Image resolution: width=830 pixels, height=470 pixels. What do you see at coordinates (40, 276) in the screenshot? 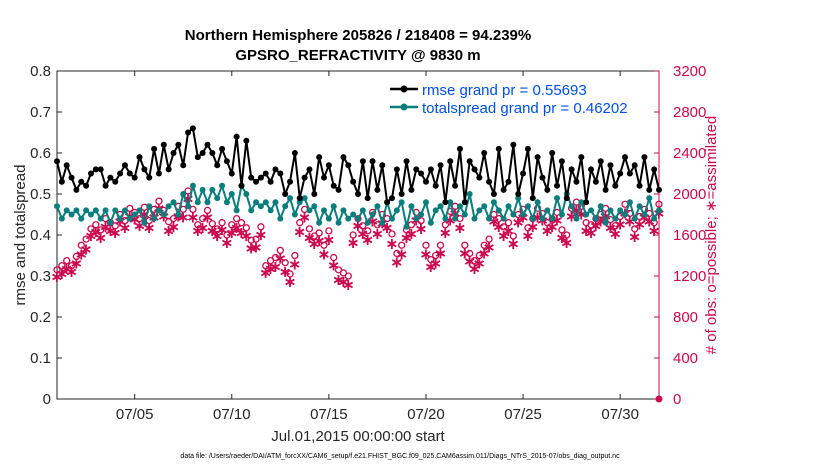
I see `left-tick-label: 0.3` at bounding box center [40, 276].